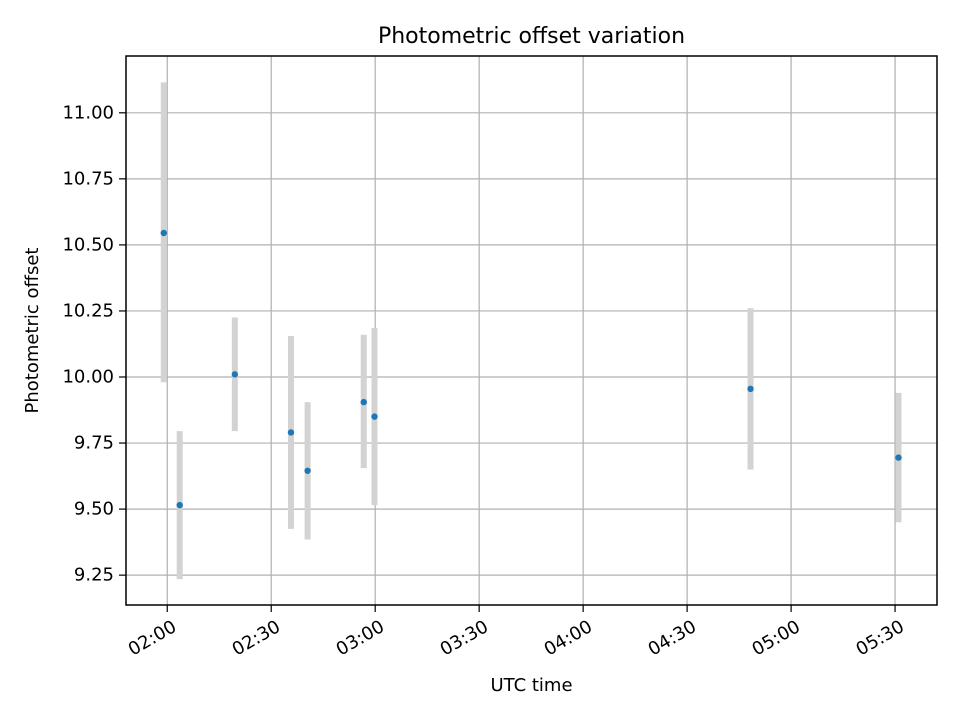 This screenshot has height=720, width=960. What do you see at coordinates (88, 112) in the screenshot?
I see `y-tick-label: 11.00` at bounding box center [88, 112].